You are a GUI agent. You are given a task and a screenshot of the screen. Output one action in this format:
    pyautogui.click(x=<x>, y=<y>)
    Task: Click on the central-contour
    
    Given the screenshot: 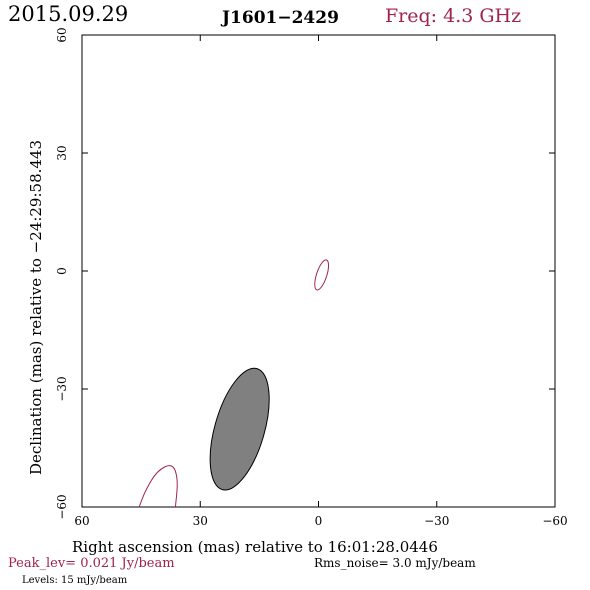 What is the action you would take?
    pyautogui.click(x=322, y=275)
    